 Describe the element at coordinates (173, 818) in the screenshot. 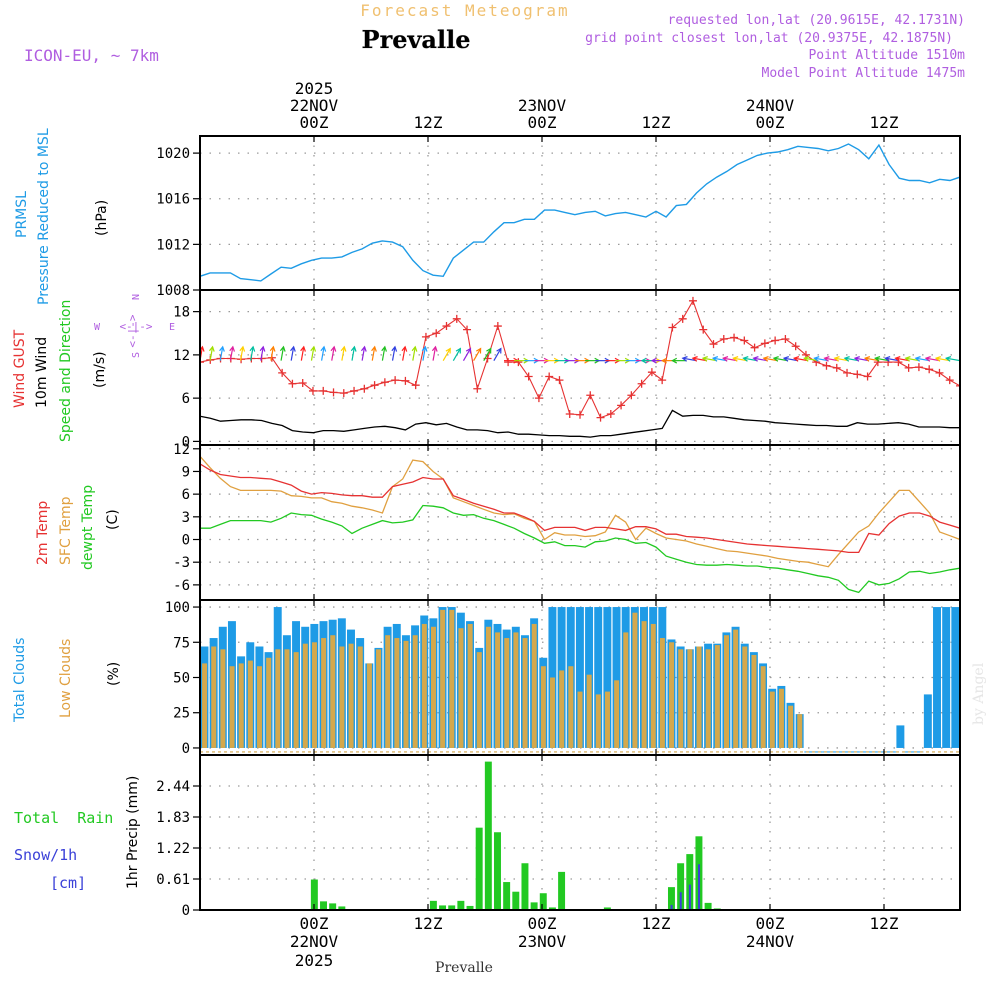

I see `ytick-label: 1.83` at that location.